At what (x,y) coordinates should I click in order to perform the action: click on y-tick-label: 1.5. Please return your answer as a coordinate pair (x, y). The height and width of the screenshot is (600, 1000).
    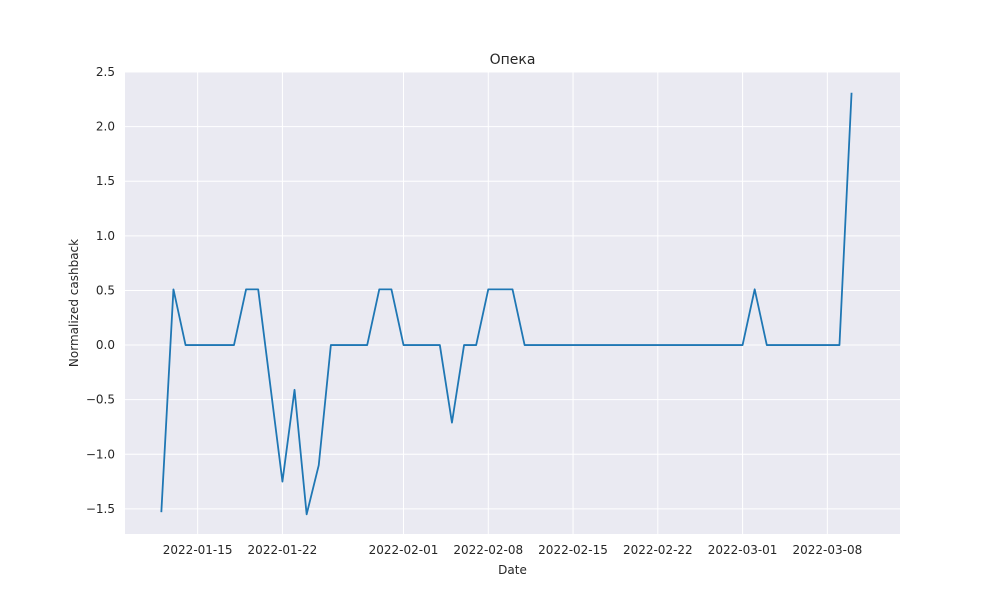
    Looking at the image, I should click on (105, 181).